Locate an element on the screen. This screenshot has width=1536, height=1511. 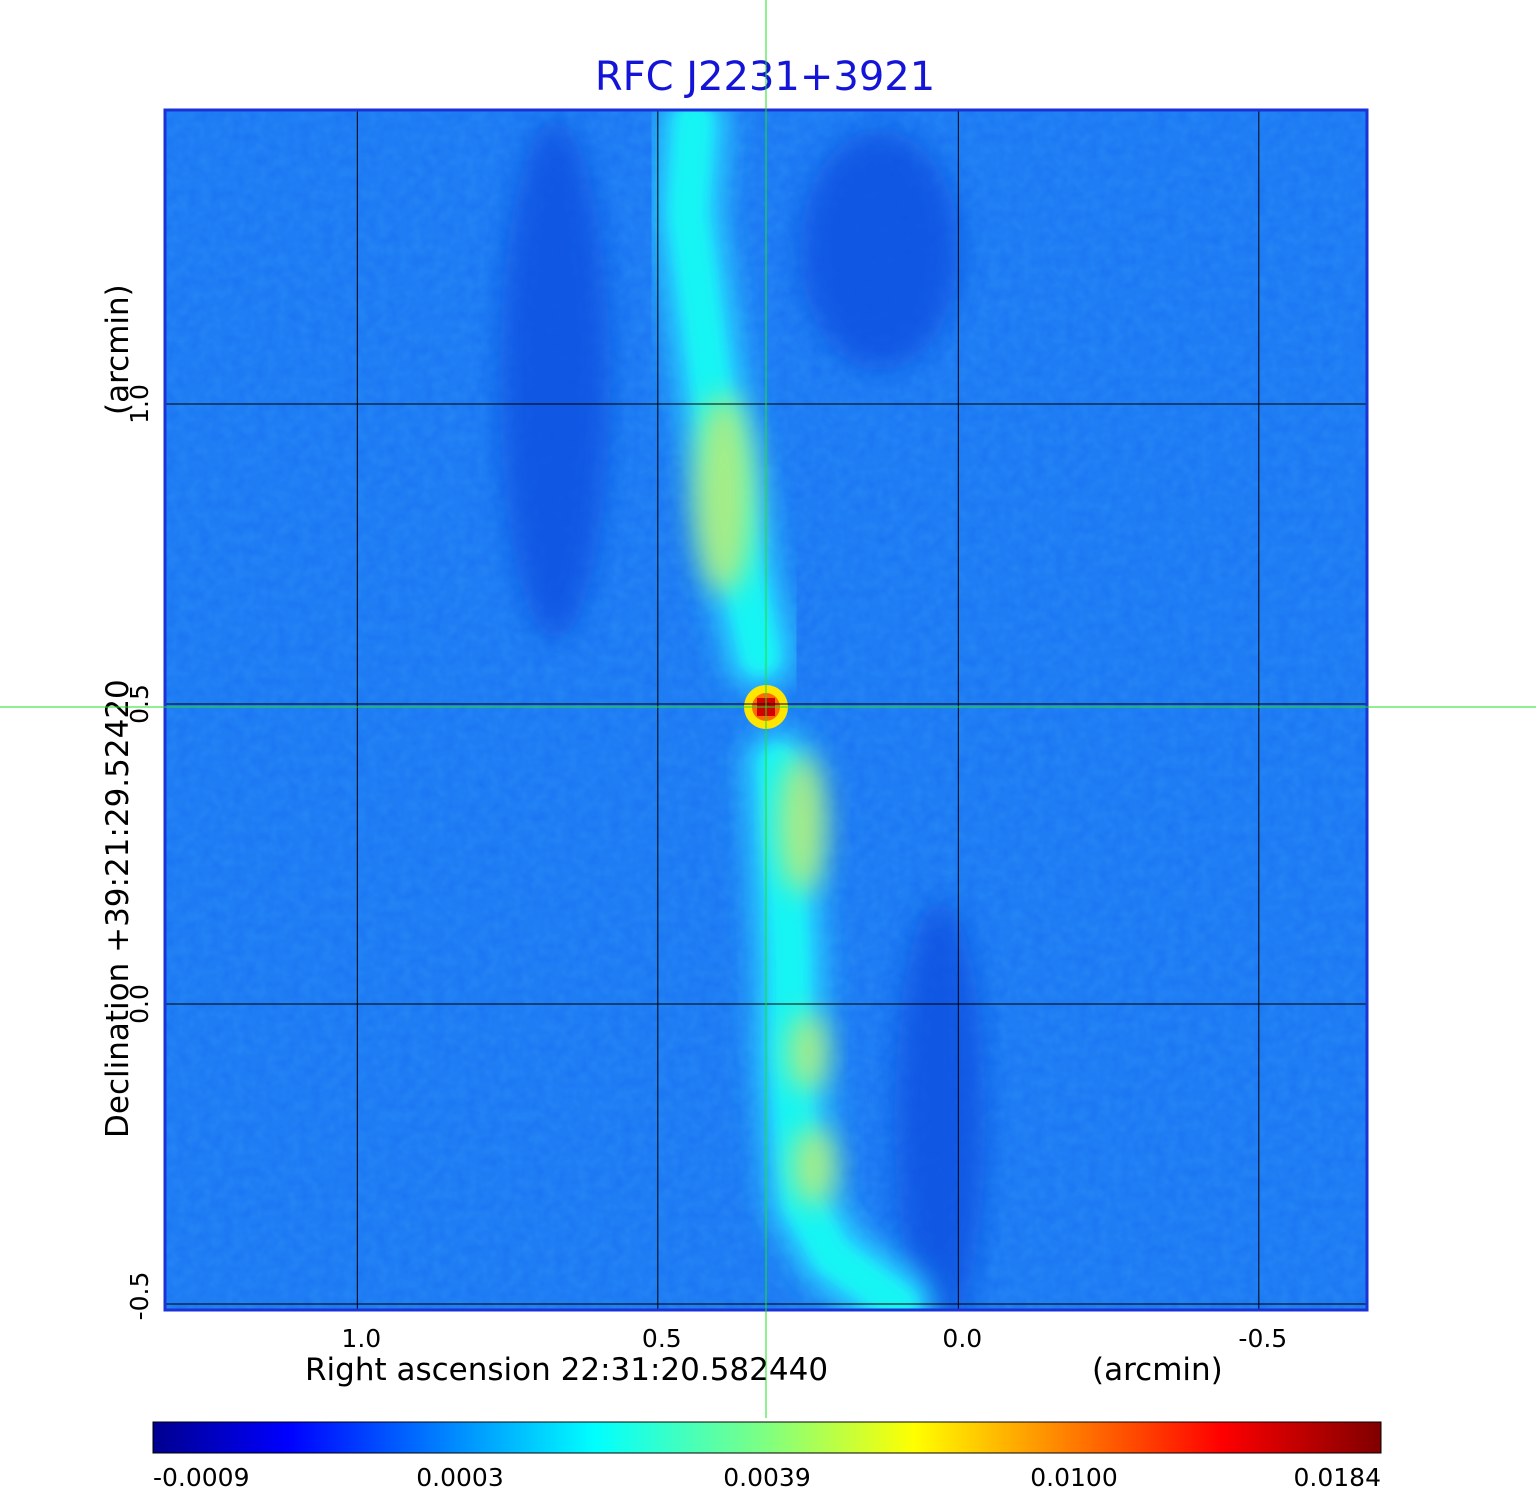
x-axis-label: Right ascension 22:31:20.582440 is located at coordinates (566, 1370).